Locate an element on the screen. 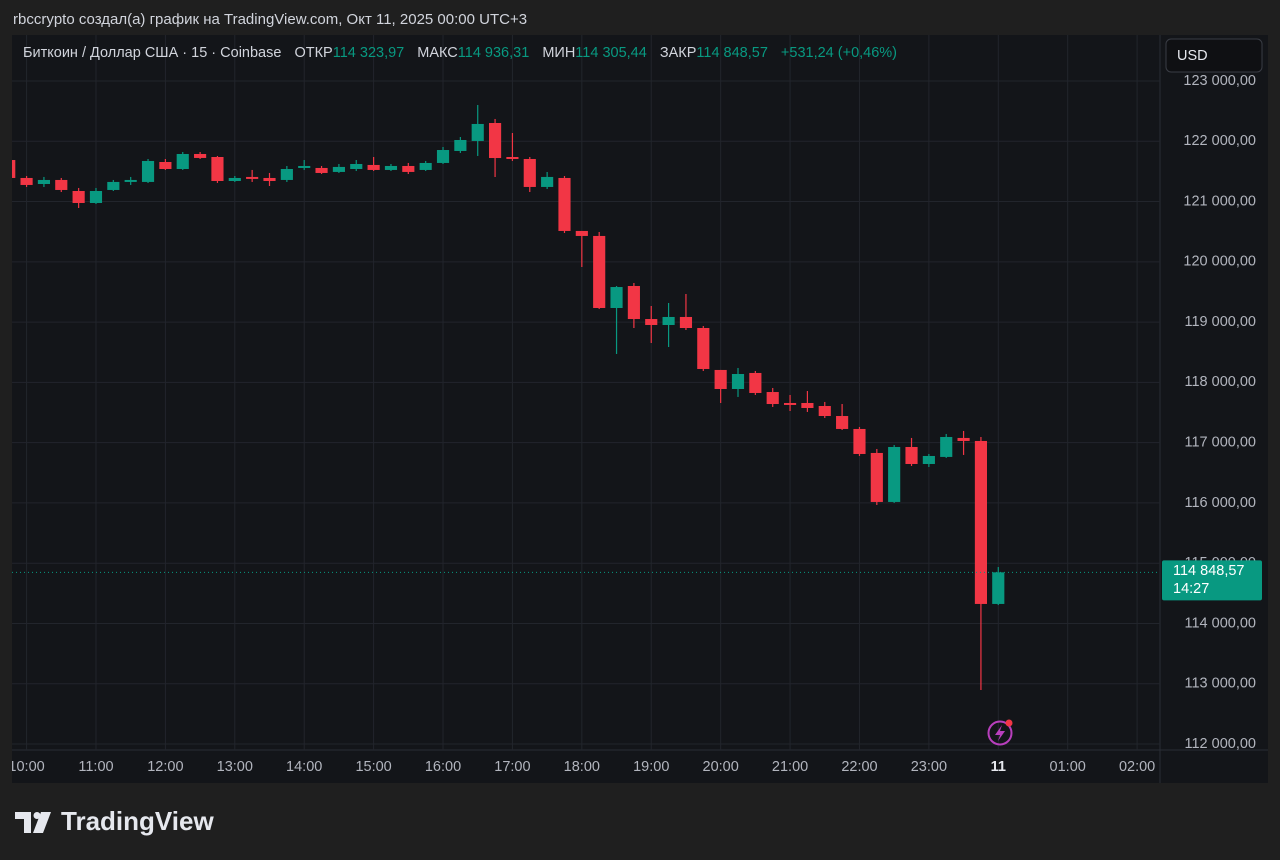 The height and width of the screenshot is (860, 1280). alert-bolt is located at coordinates (1000, 733).